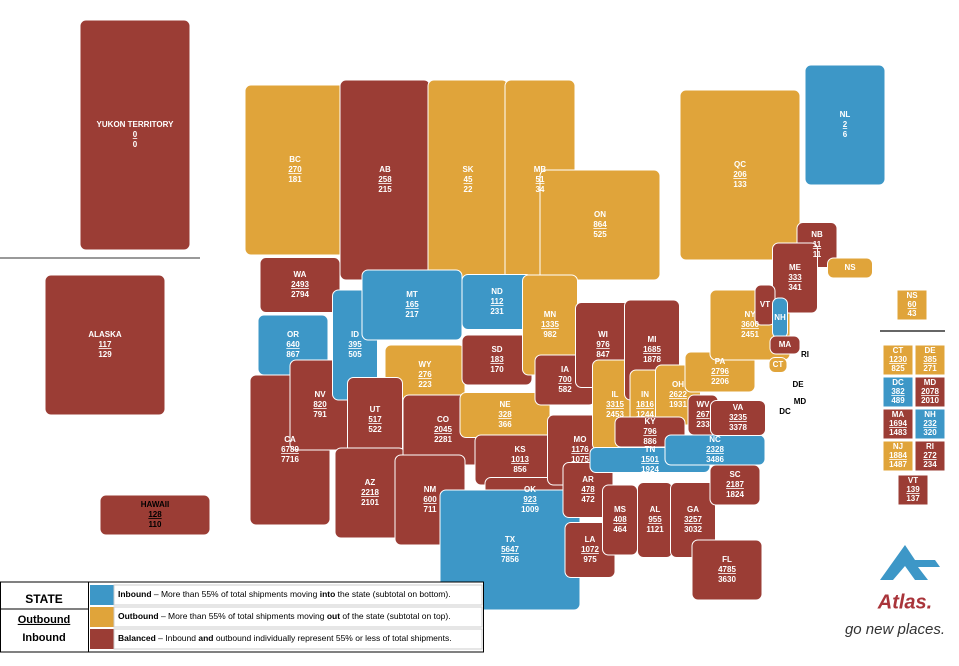  Describe the element at coordinates (177, 638) in the screenshot. I see `legend-text-part: – Inbound` at that location.